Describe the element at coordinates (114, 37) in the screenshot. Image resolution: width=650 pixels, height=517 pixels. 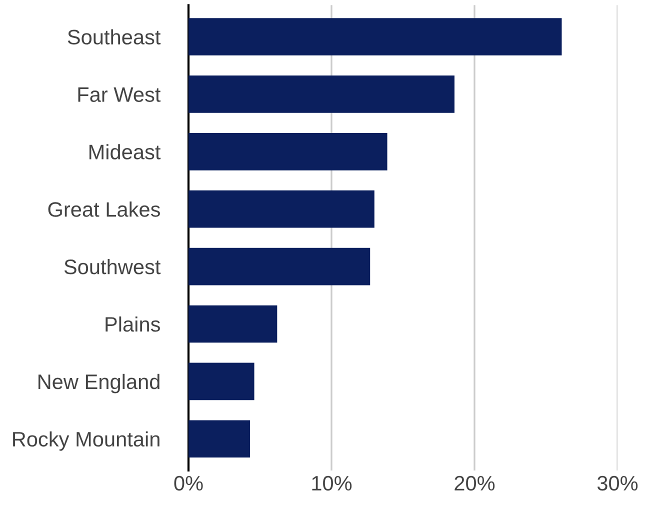
I see `y-tick-label: Southeast` at that location.